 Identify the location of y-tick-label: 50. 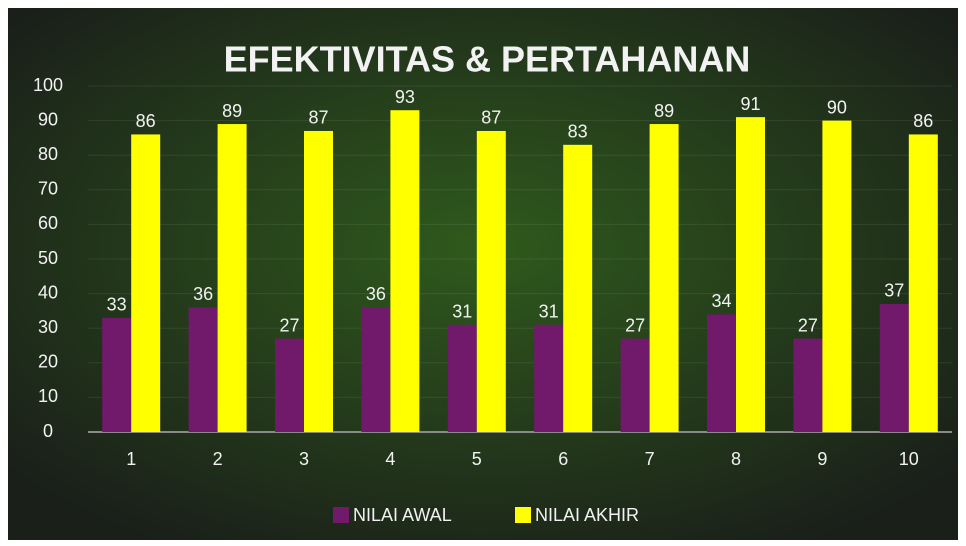
(48, 258).